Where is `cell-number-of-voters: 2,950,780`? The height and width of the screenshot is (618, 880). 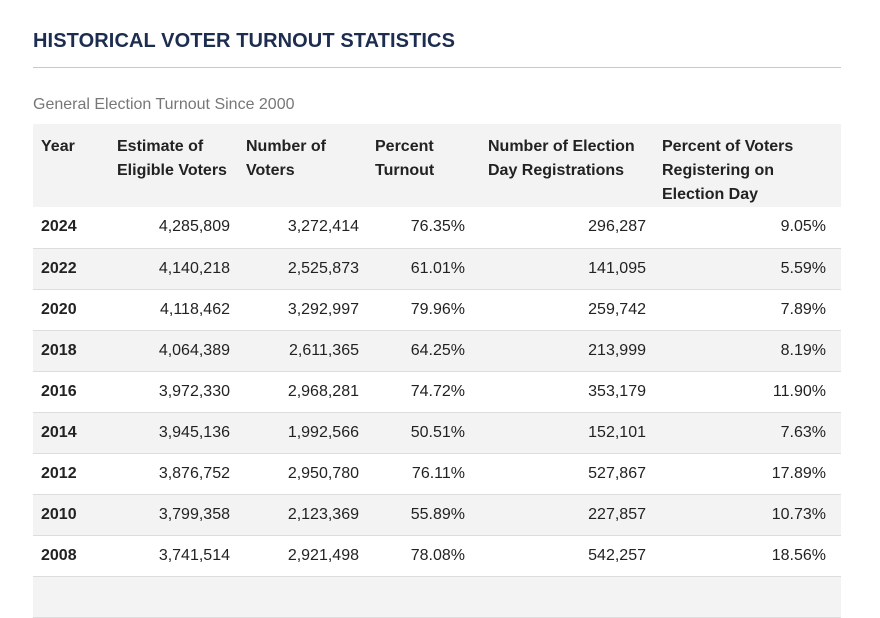 cell-number-of-voters: 2,950,780 is located at coordinates (302, 474).